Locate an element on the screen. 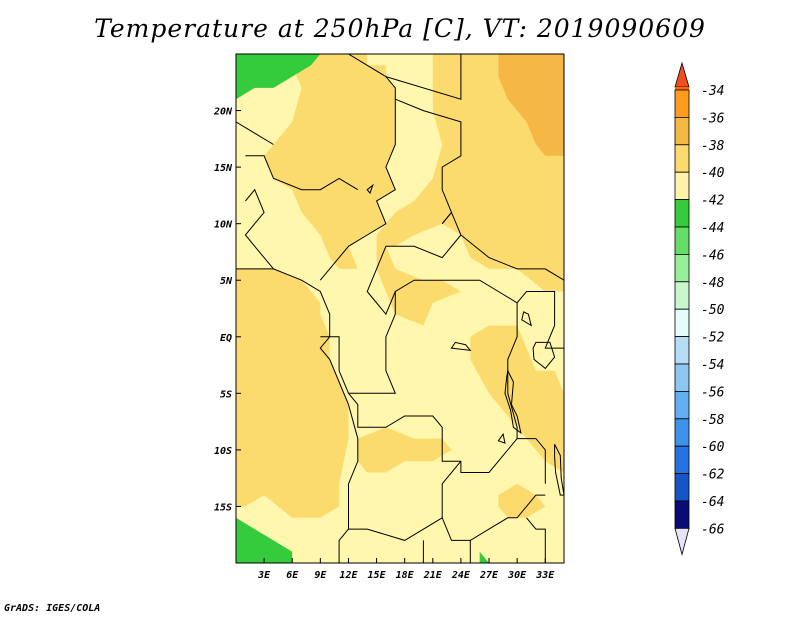 This screenshot has width=800, height=618. lon-tick-label: 24E is located at coordinates (461, 575).